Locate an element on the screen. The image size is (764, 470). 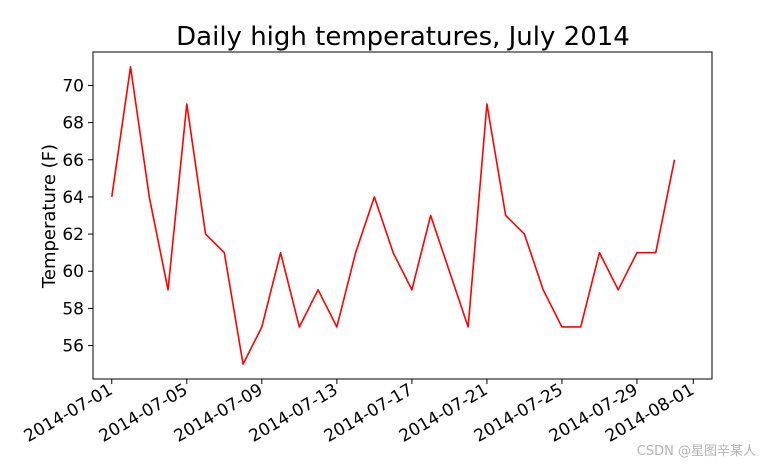
y-tick-label: 62 is located at coordinates (73, 235).